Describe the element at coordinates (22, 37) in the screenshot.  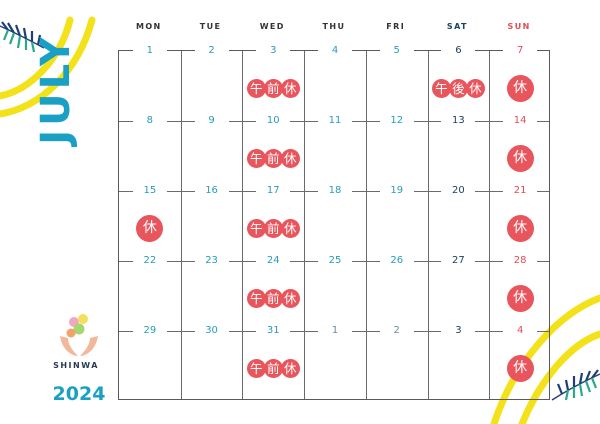
I see `top-left-palm-leaf-icon` at that location.